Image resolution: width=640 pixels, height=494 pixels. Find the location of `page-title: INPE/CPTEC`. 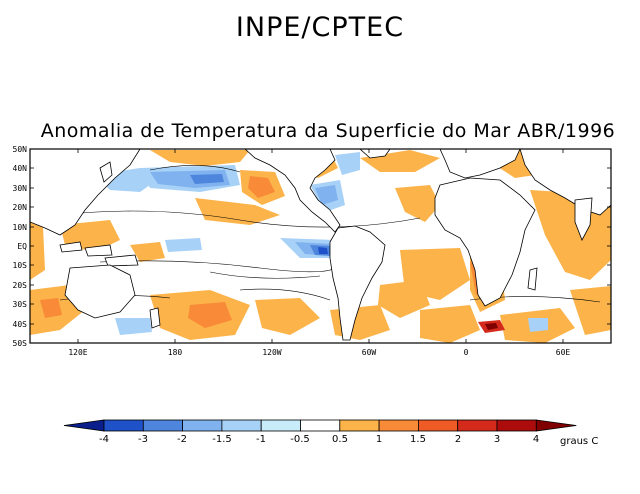

page-title: INPE/CPTEC is located at coordinates (320, 27).